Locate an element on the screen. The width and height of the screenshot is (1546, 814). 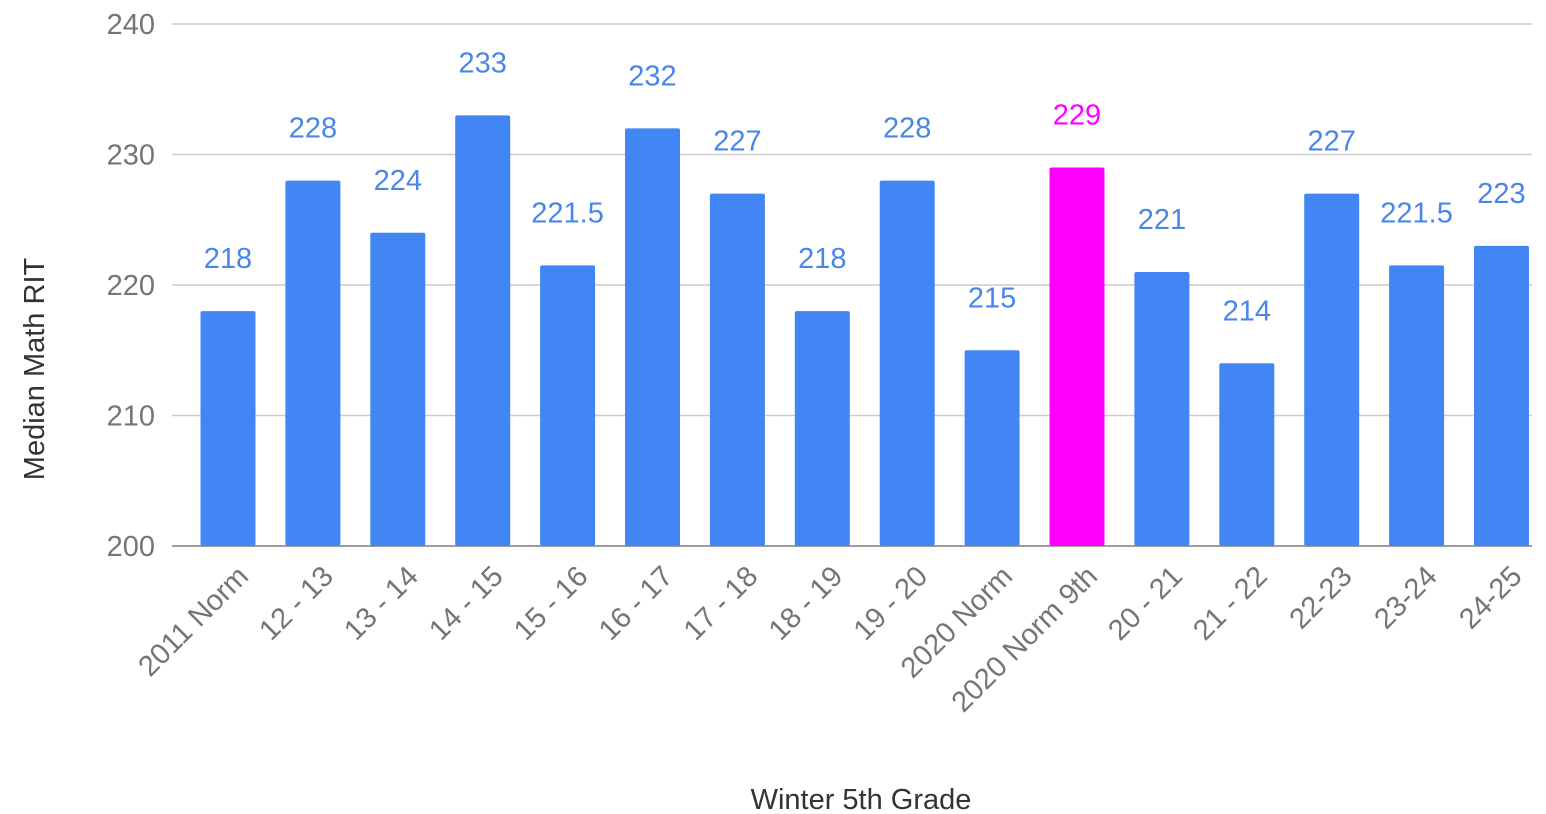
data-label: 229 is located at coordinates (1077, 116).